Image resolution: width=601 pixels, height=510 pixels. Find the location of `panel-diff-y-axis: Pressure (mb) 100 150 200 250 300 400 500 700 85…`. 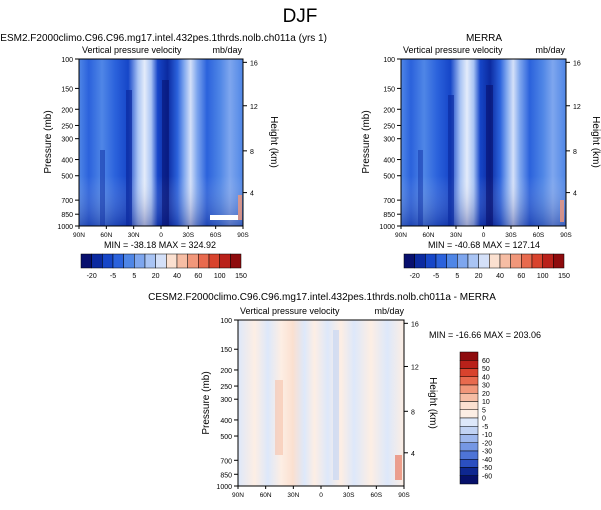

panel-diff-y-axis: Pressure (mb) 100 150 200 250 300 400 500 700 85… is located at coordinates (219, 404).